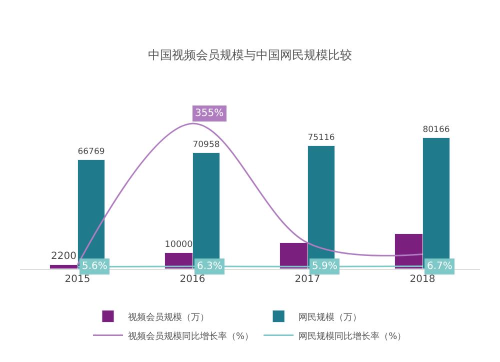  I want to click on x-tick-label: 2016, so click(193, 279).